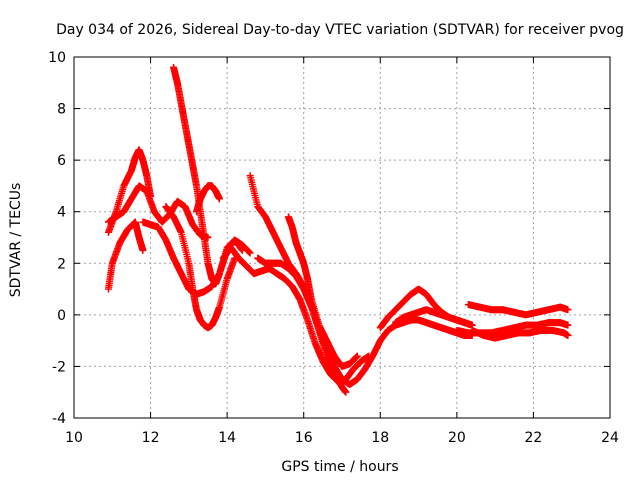  What do you see at coordinates (457, 438) in the screenshot?
I see `x-tick-label: 20` at bounding box center [457, 438].